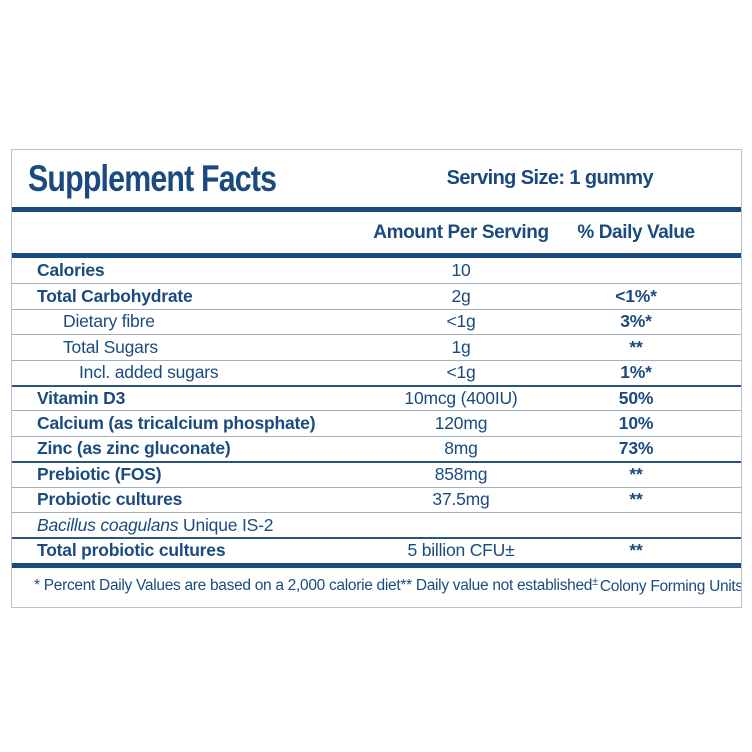  I want to click on table-row: Prebiotic (FOS) 858mg **, so click(376, 473).